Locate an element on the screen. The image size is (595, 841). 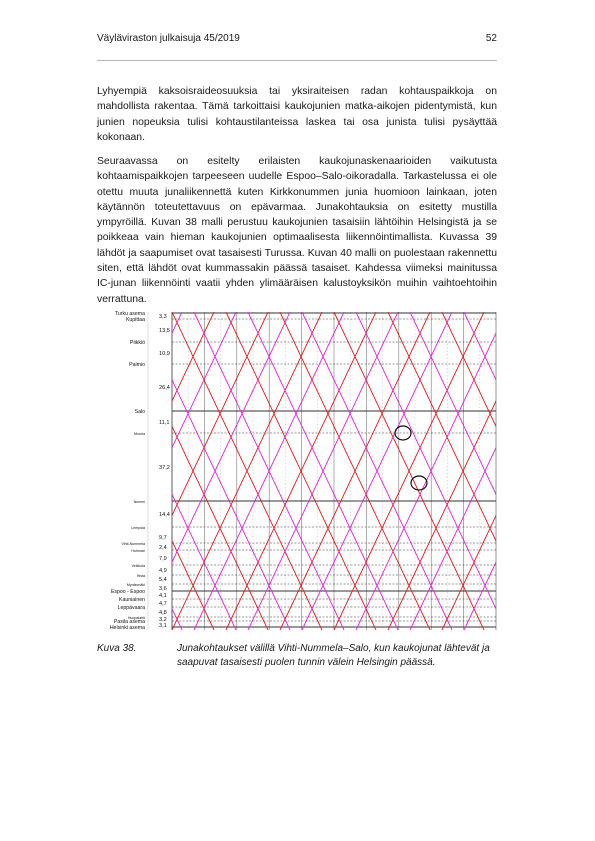
distance-label: 3,1 is located at coordinates (163, 626).